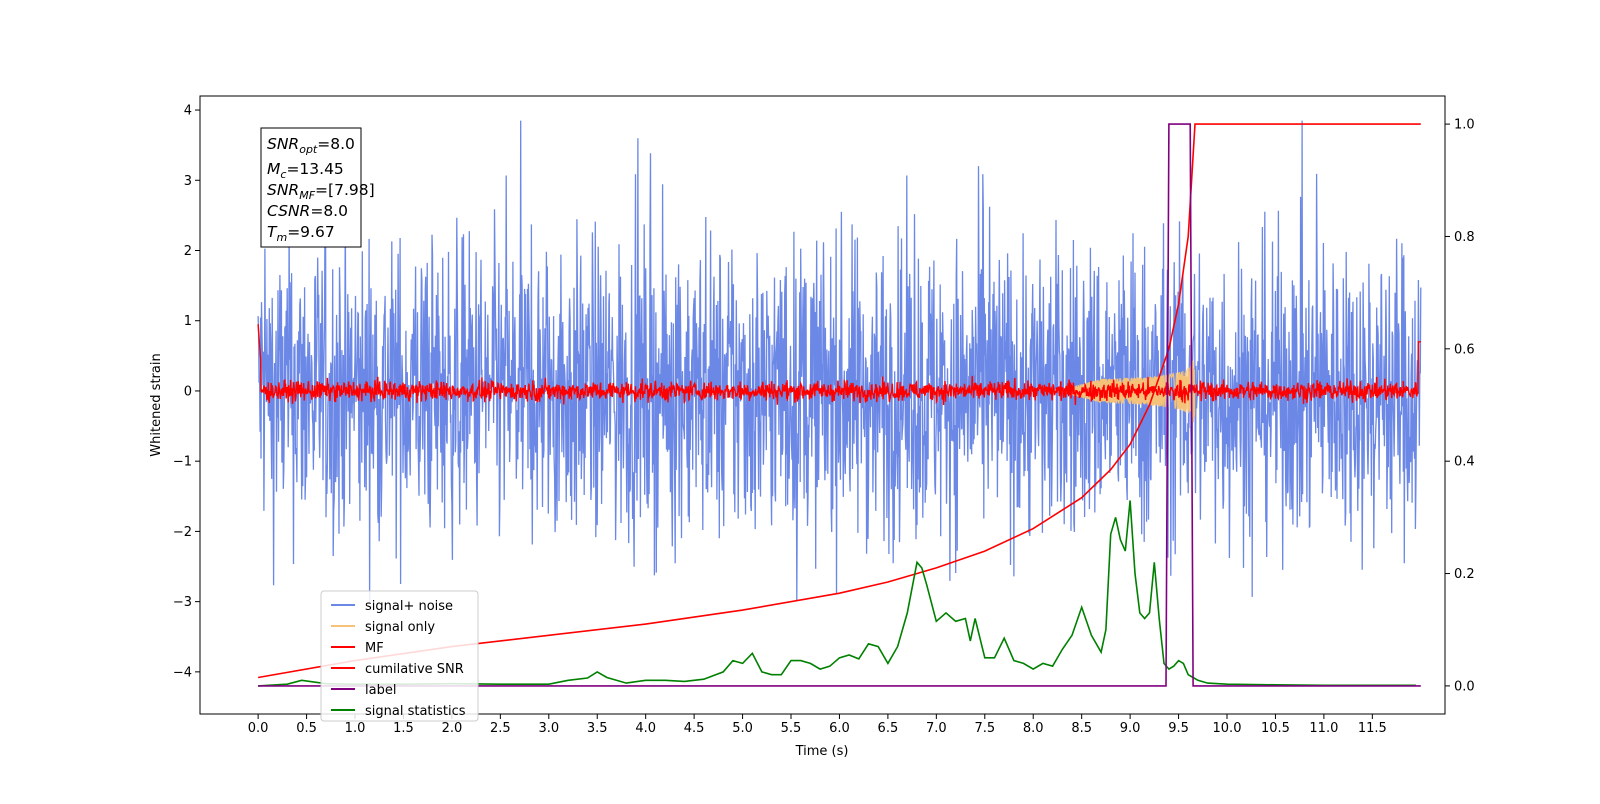 Image resolution: width=1600 pixels, height=804 pixels. I want to click on y-tick-label: 2, so click(188, 251).